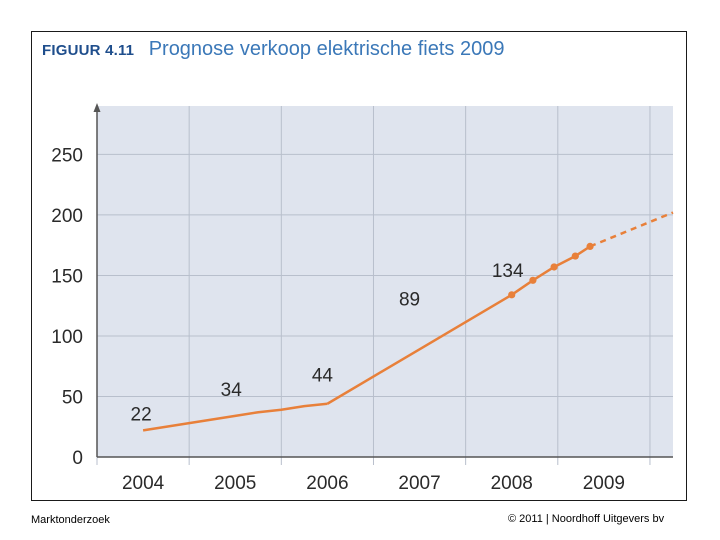  Describe the element at coordinates (235, 483) in the screenshot. I see `x-tick-label: 2005` at that location.